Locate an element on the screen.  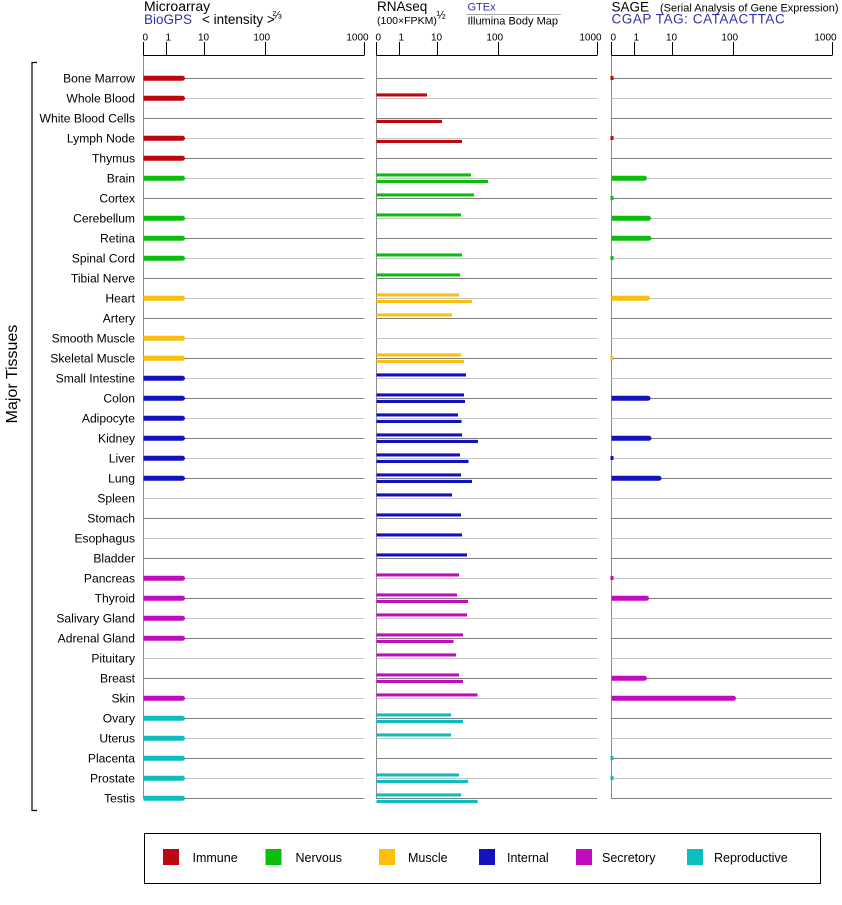
svg-text: Prostate is located at coordinates (112, 779).